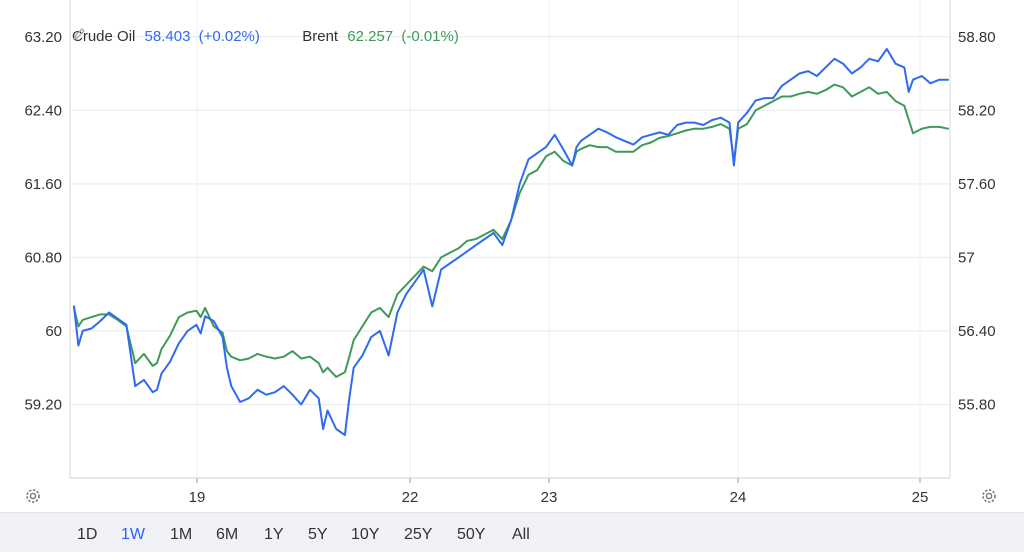 This screenshot has width=1024, height=552. Describe the element at coordinates (365, 534) in the screenshot. I see `timeframe-10y: 10Y` at that location.